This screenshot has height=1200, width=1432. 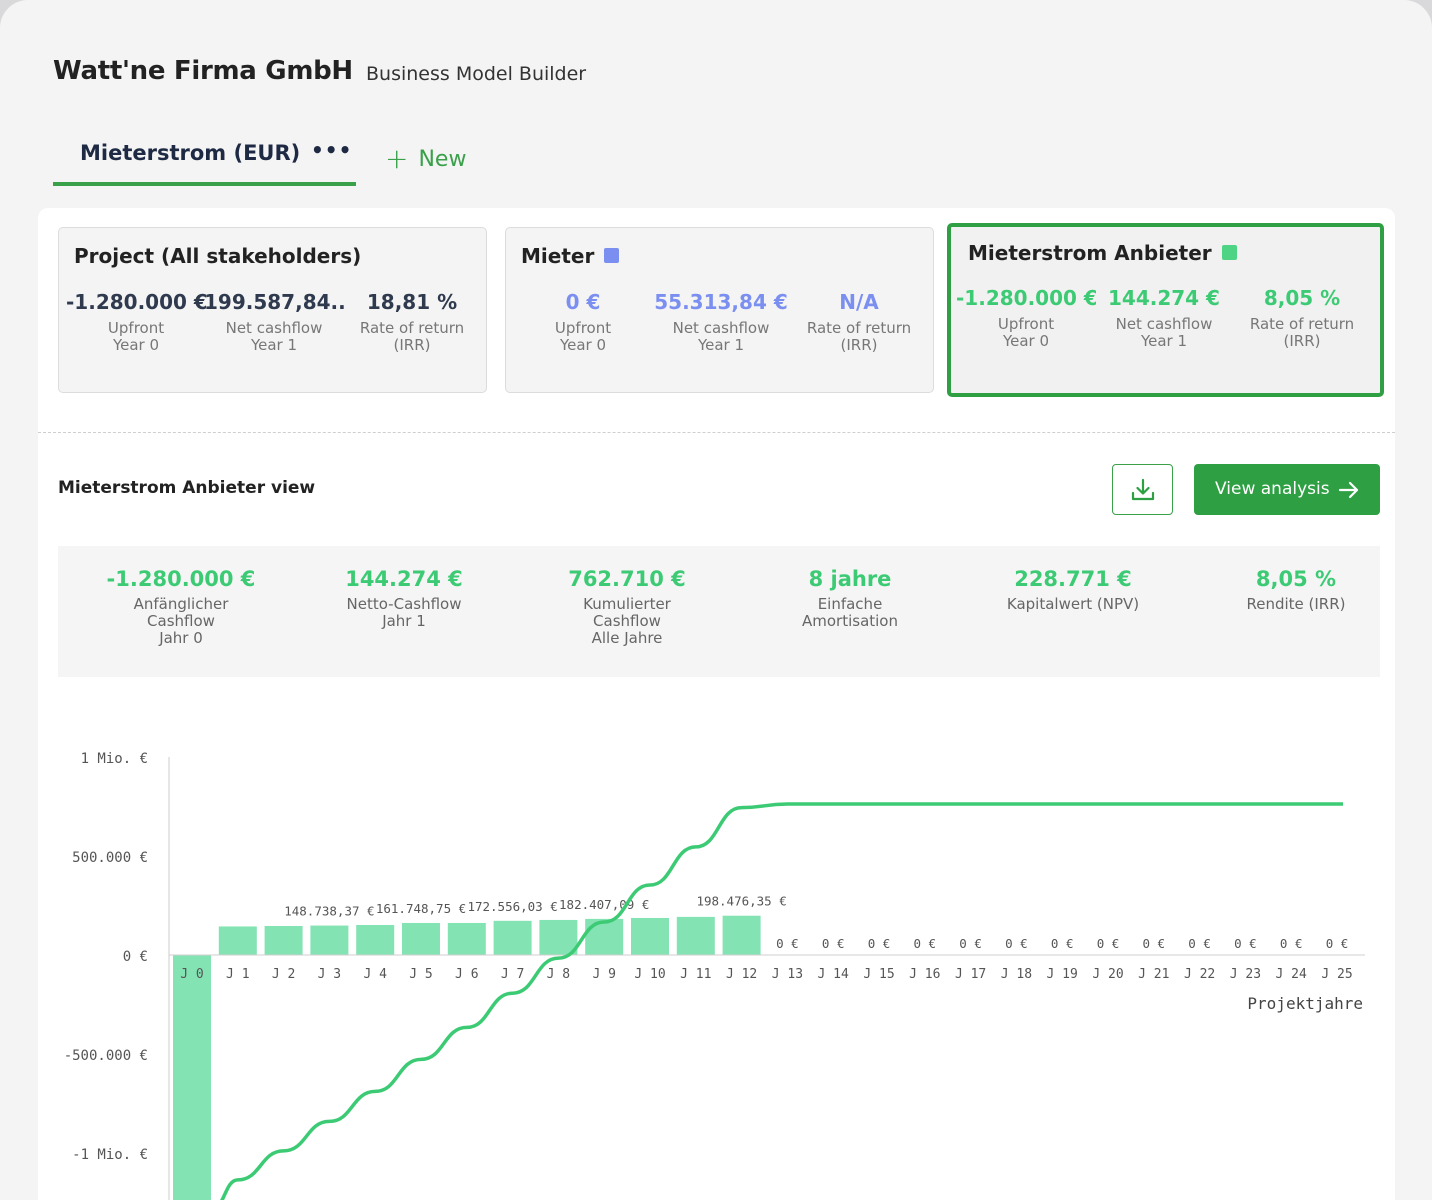 What do you see at coordinates (1026, 324) in the screenshot?
I see `metric-label-line: Upfront` at bounding box center [1026, 324].